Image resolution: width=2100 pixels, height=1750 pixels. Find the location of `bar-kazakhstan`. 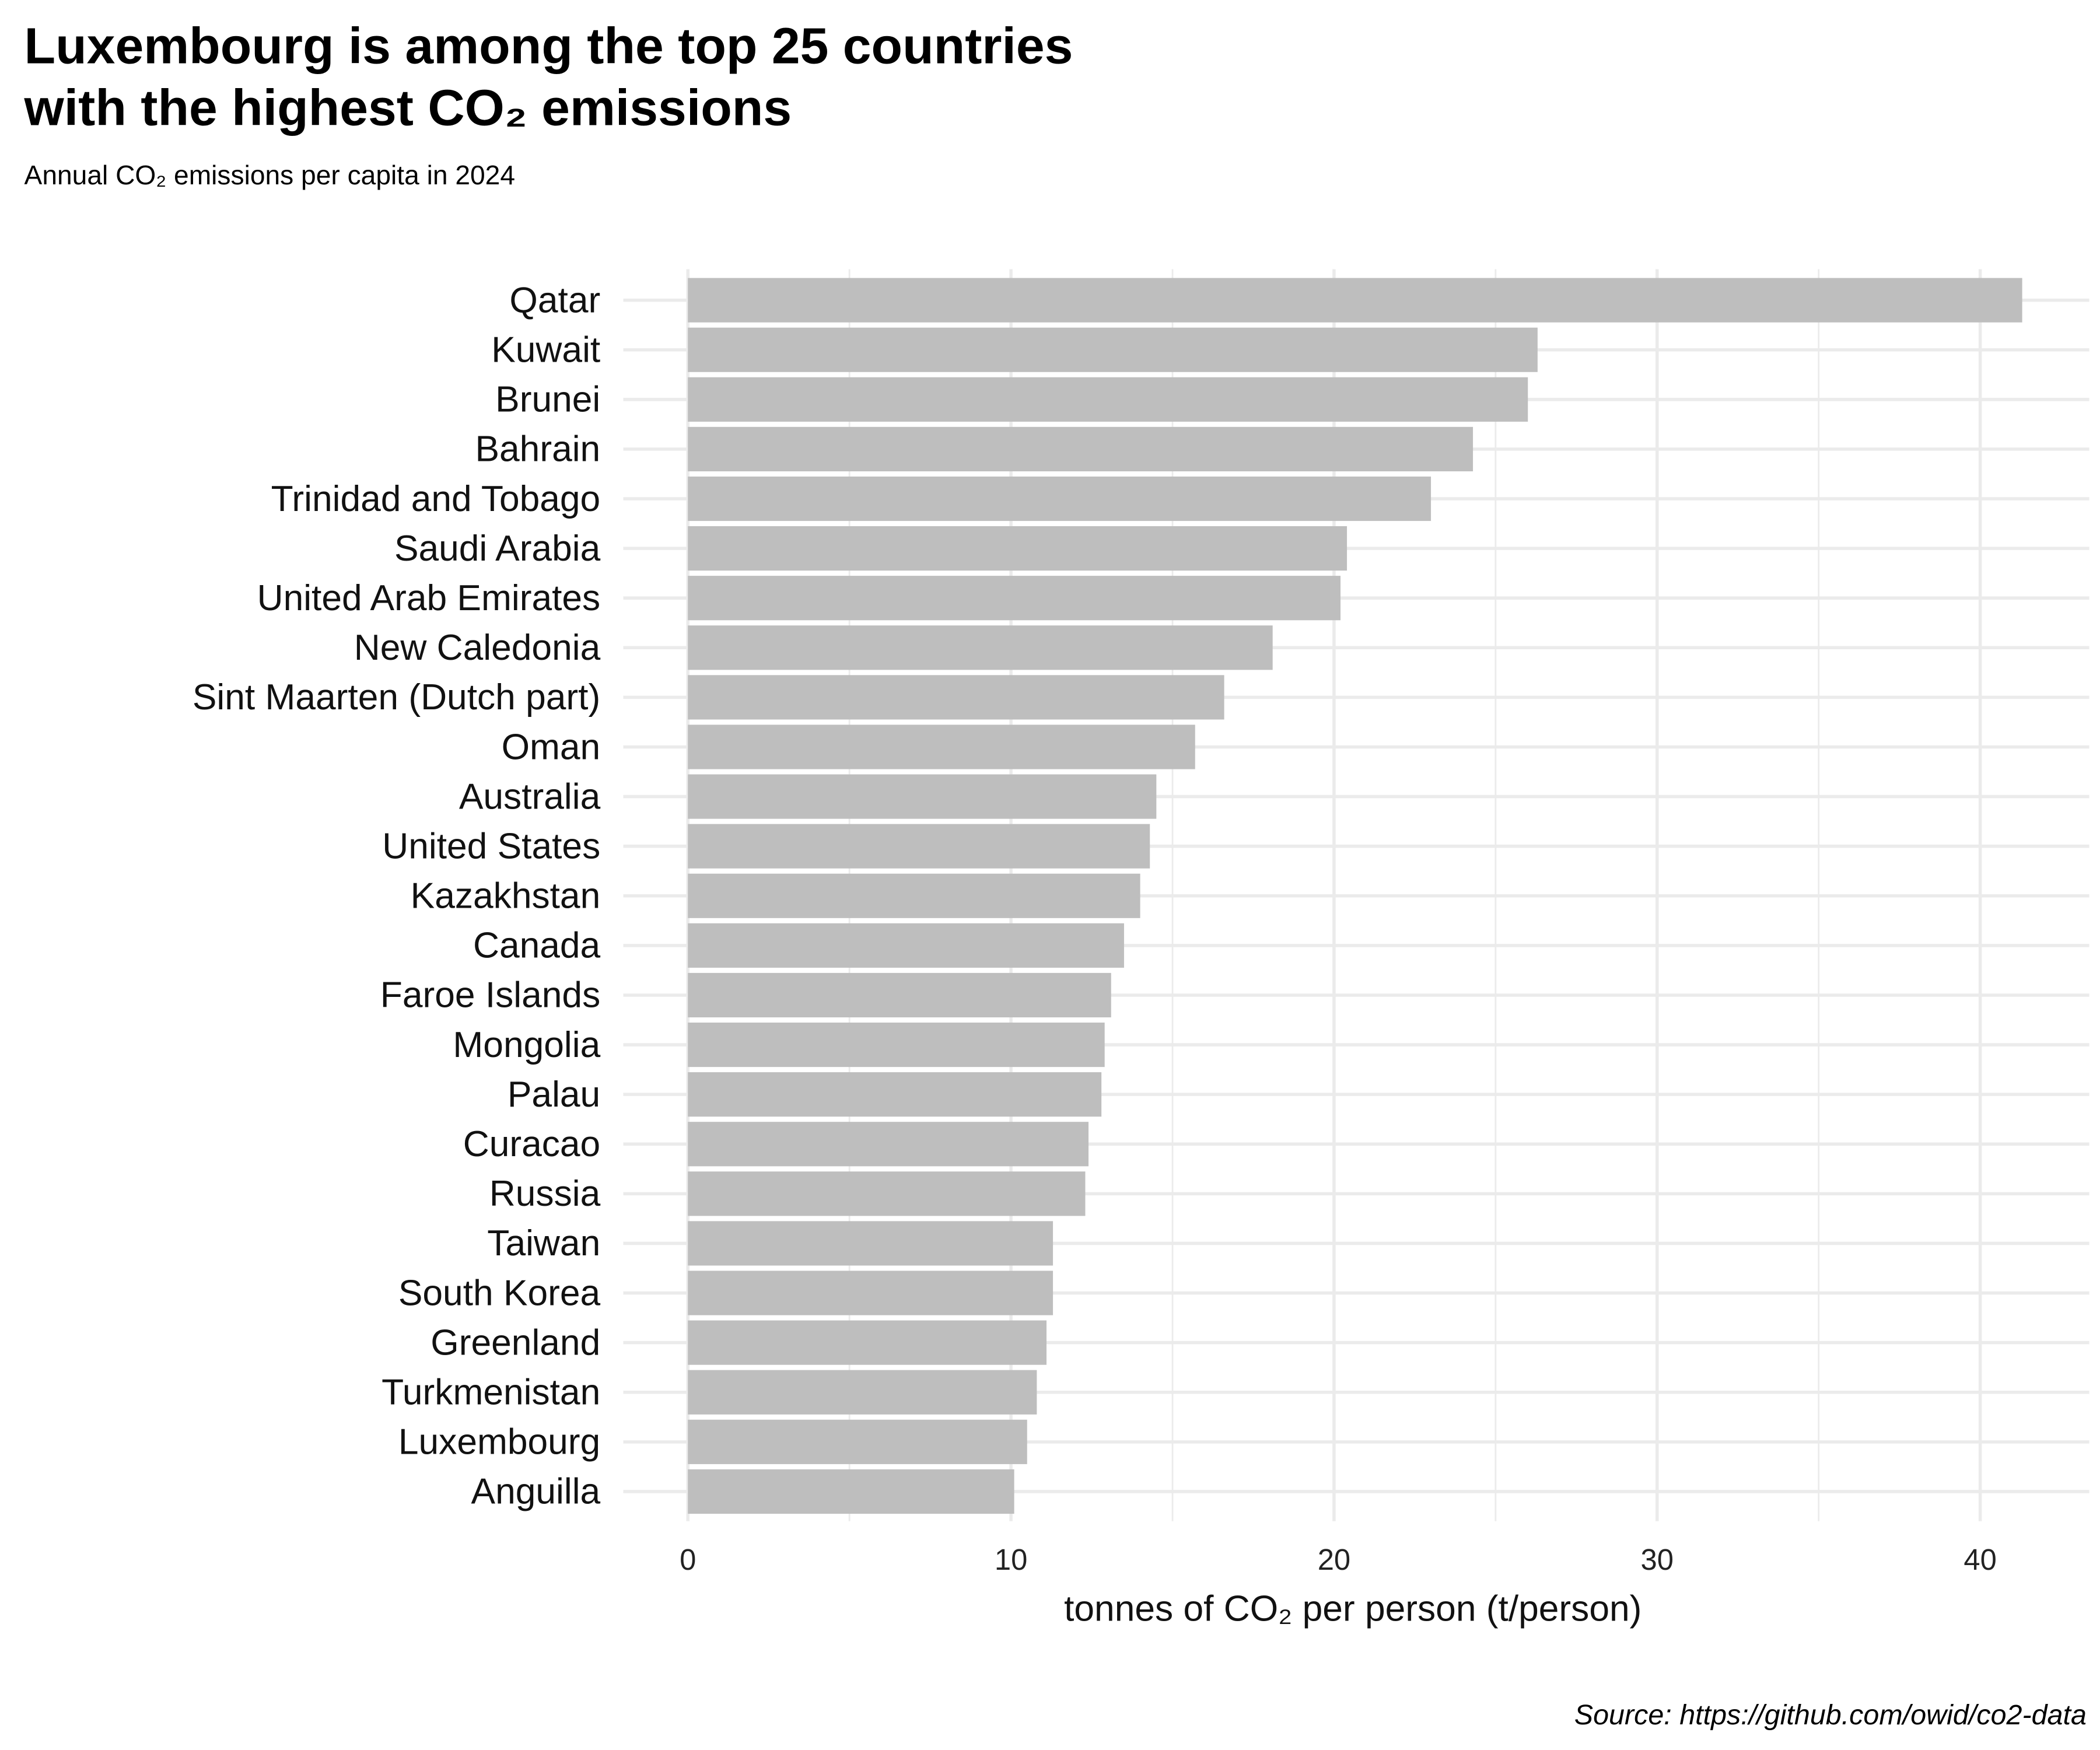

bar-kazakhstan is located at coordinates (914, 895).